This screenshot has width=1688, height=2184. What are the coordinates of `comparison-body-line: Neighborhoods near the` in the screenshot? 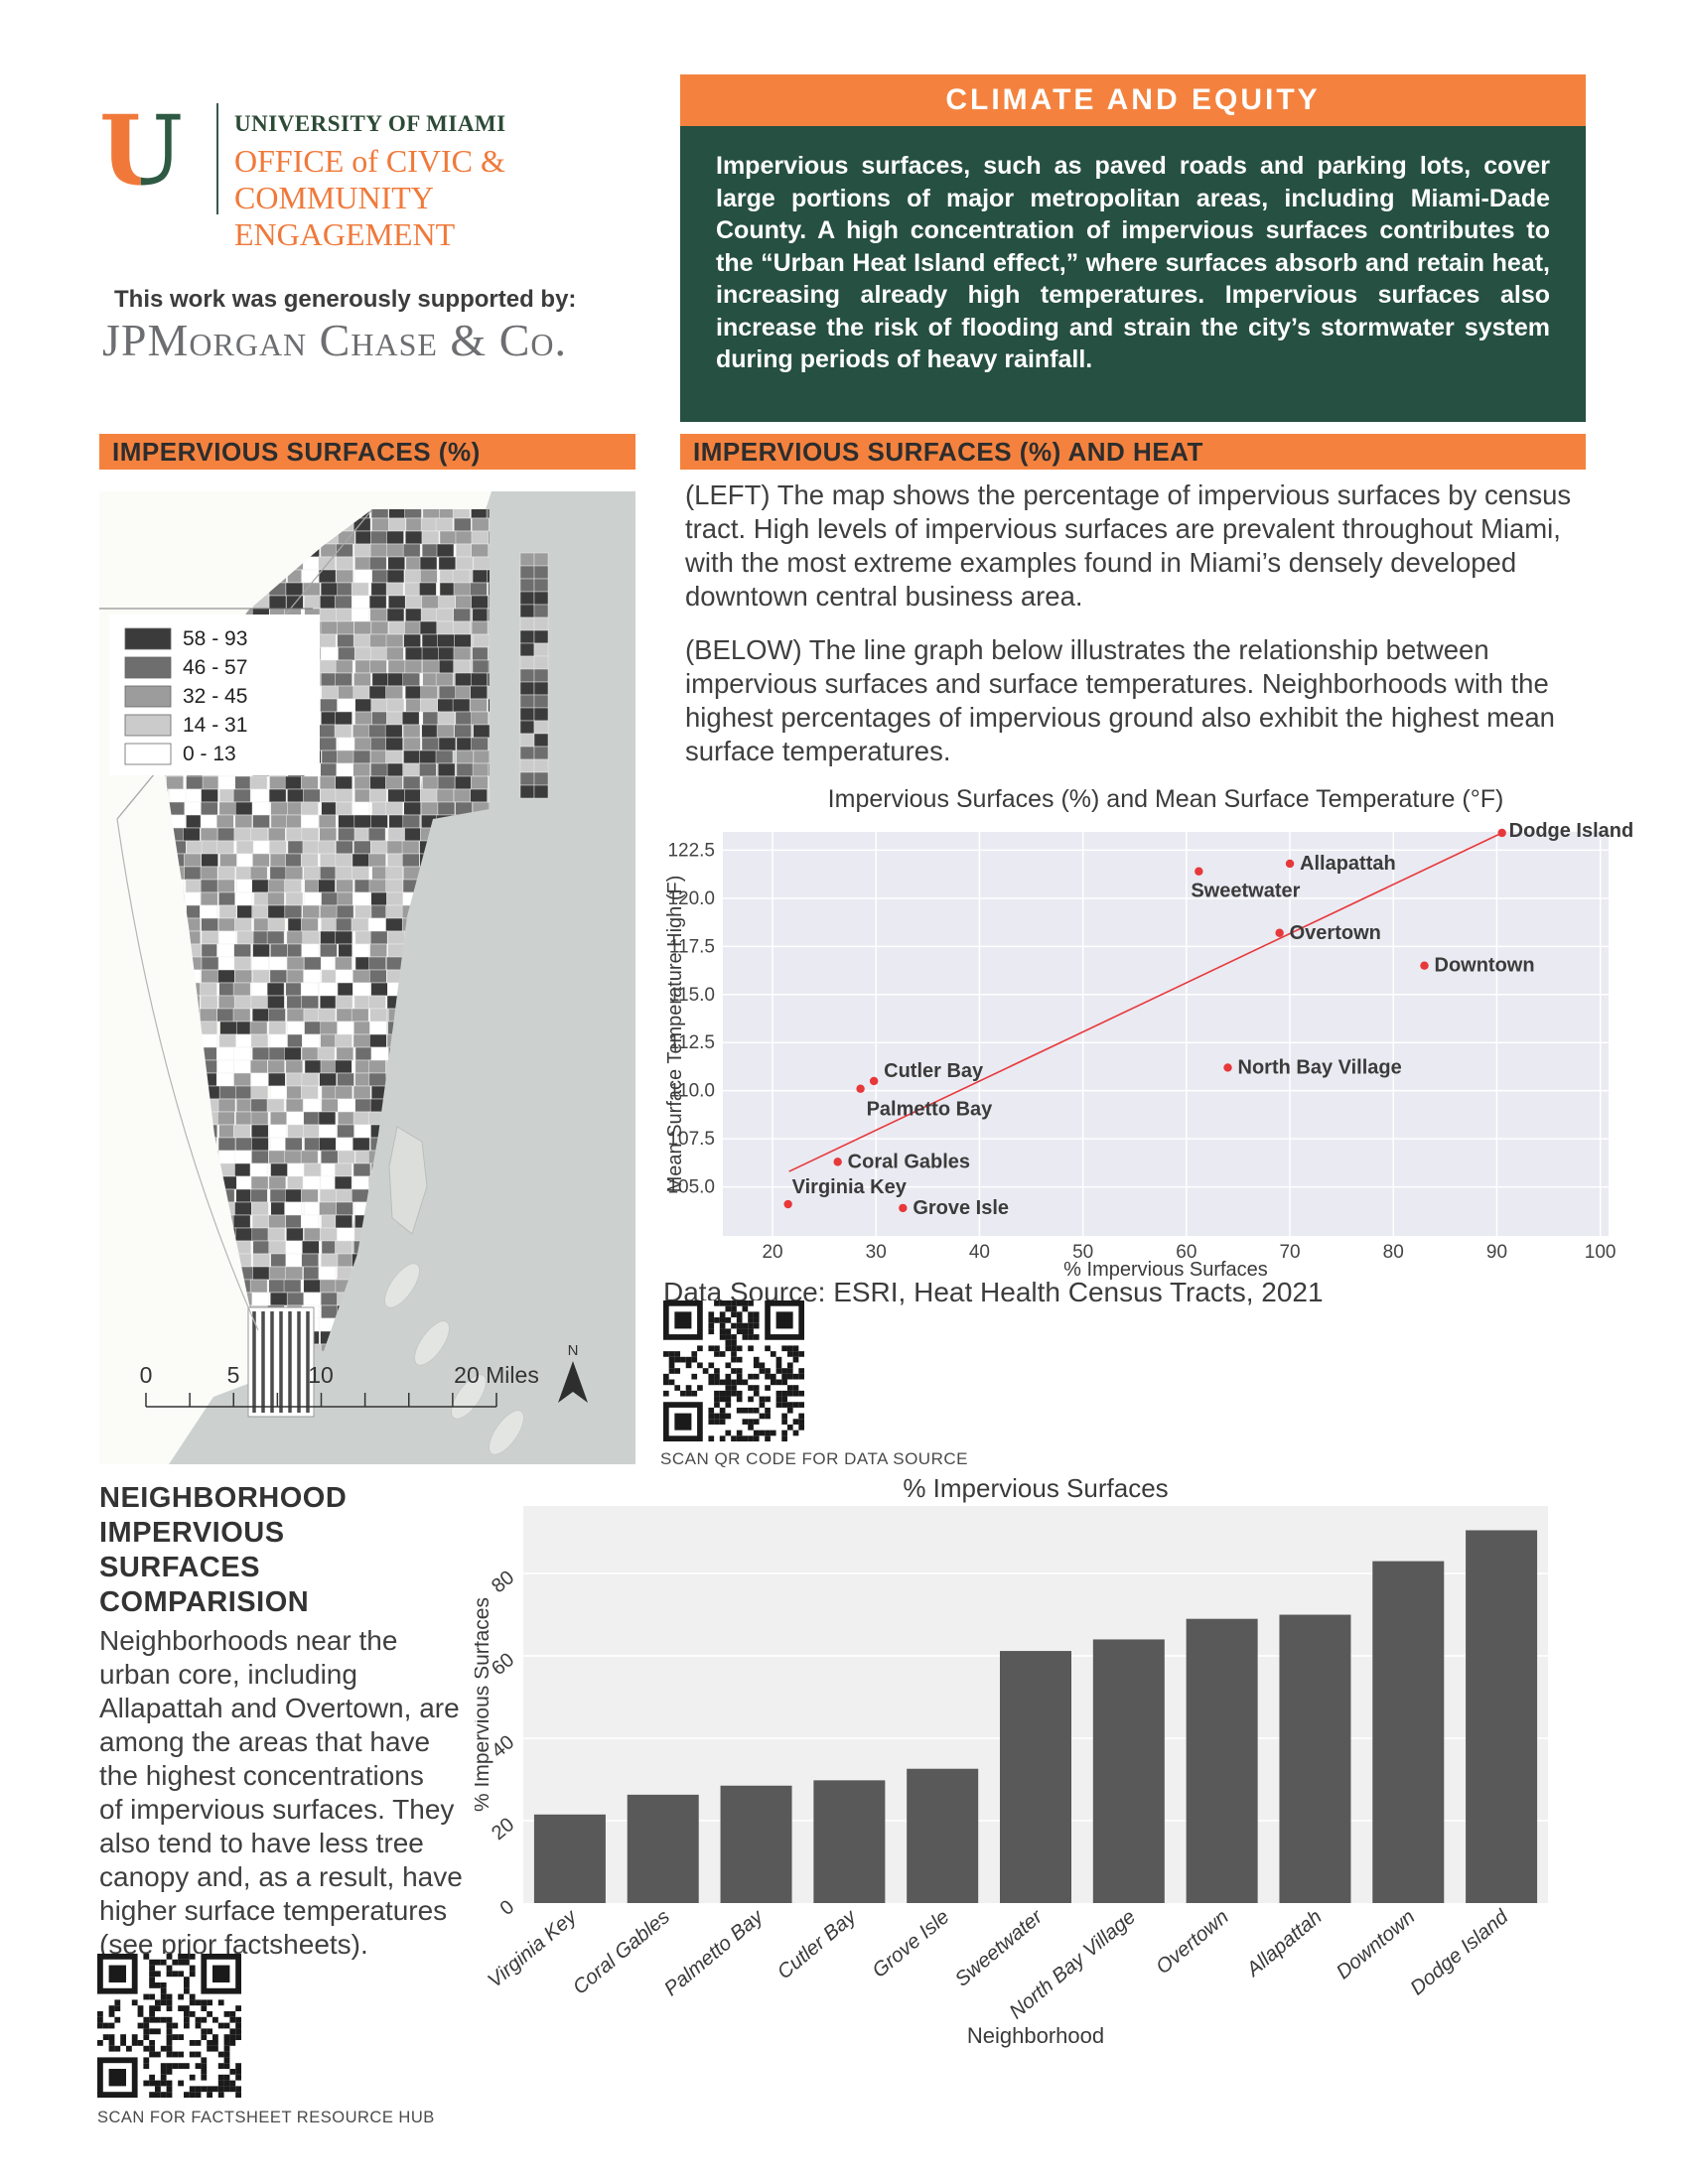 It's located at (248, 1640).